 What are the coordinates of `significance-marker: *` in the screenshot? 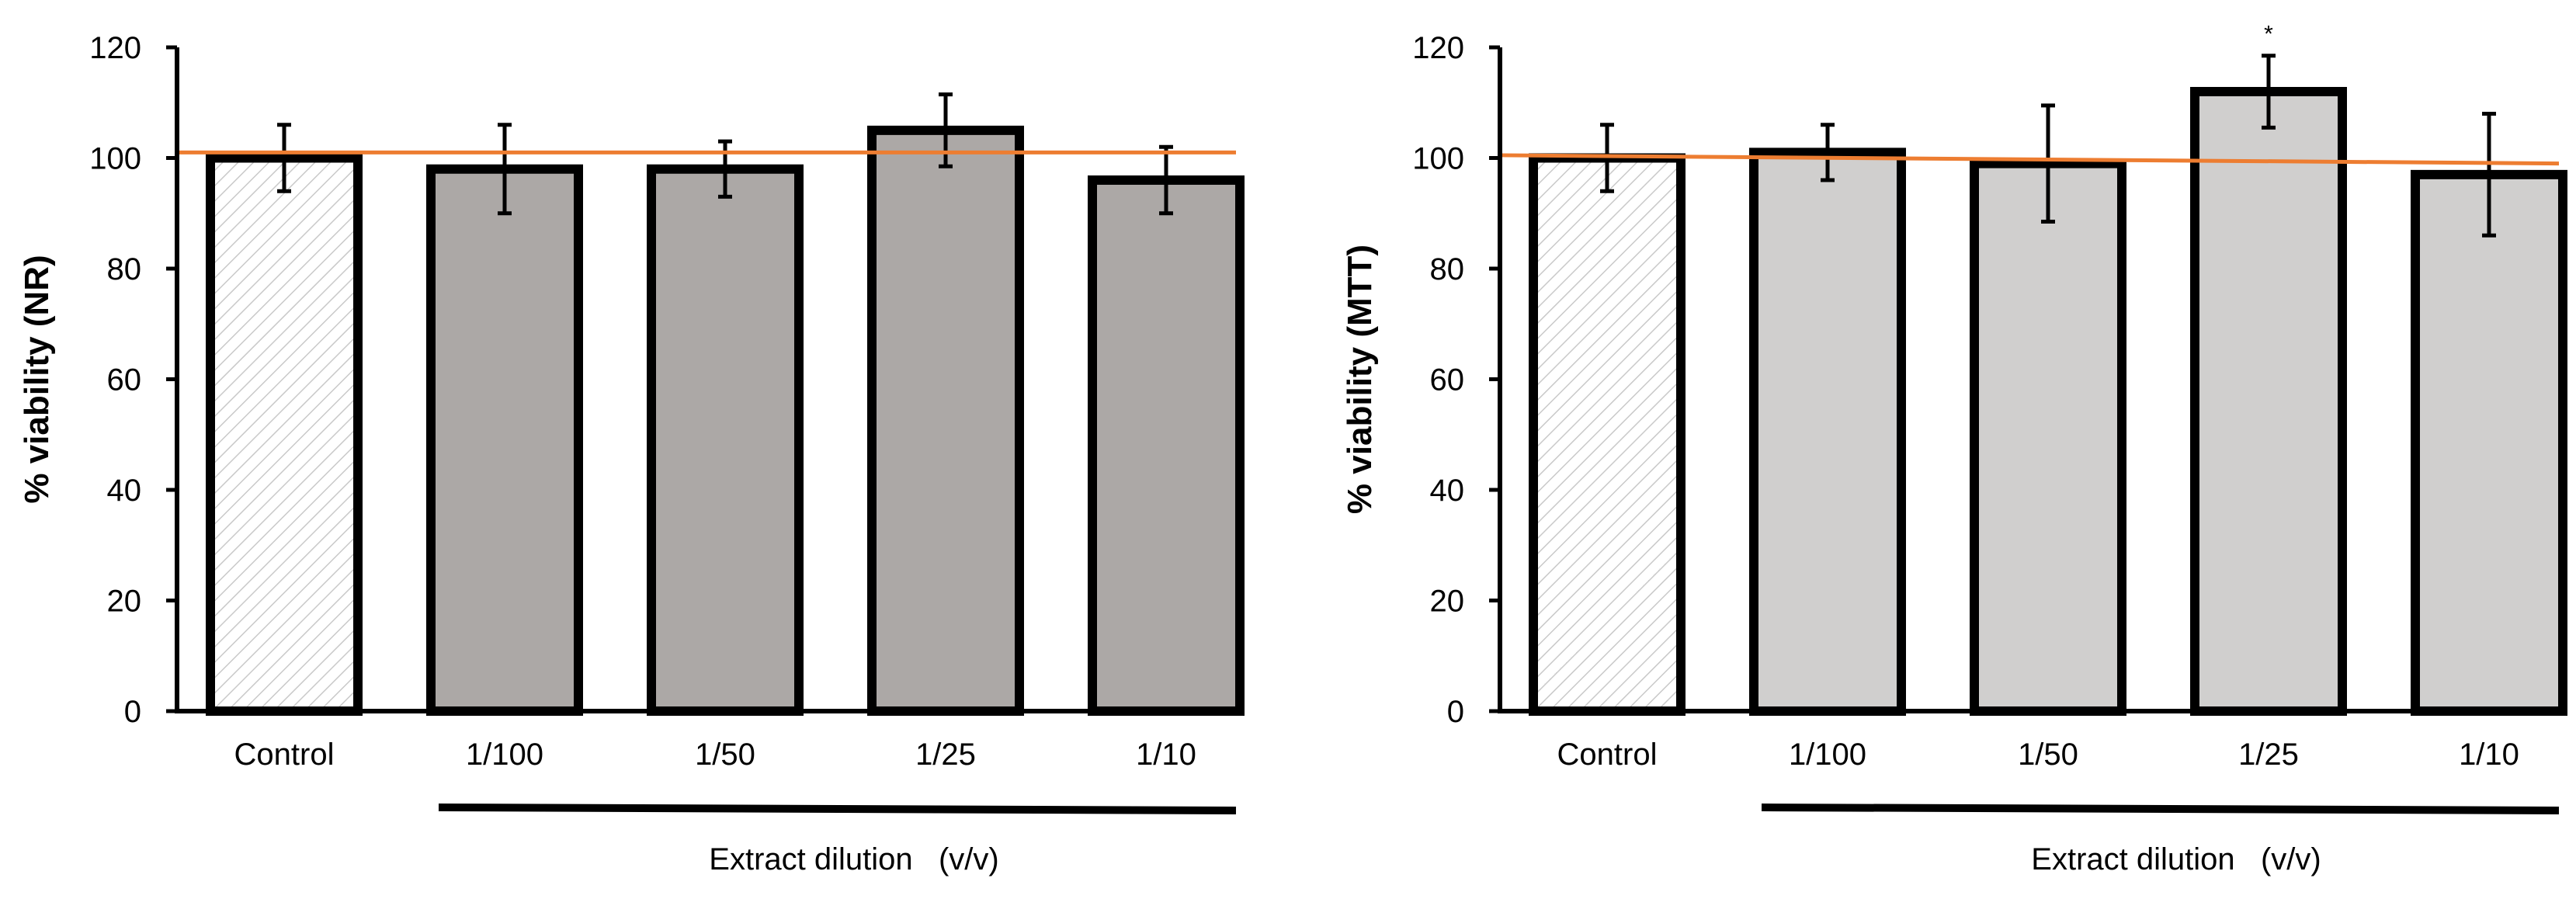 It's located at (2268, 34).